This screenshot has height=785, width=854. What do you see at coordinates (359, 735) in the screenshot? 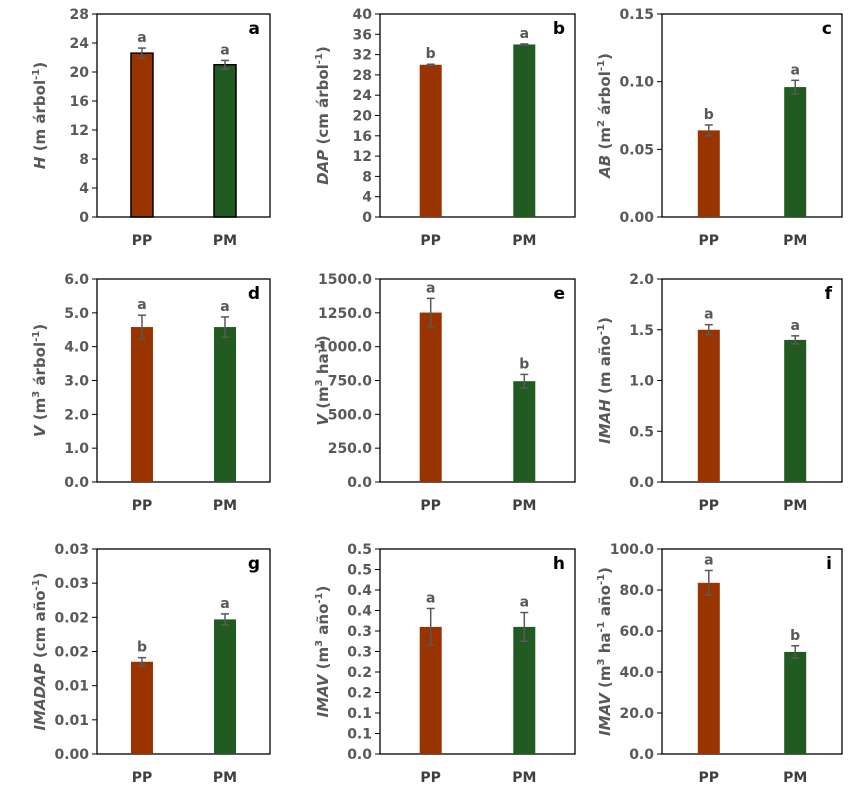
I see `y-tick-label: 0.1` at bounding box center [359, 735].